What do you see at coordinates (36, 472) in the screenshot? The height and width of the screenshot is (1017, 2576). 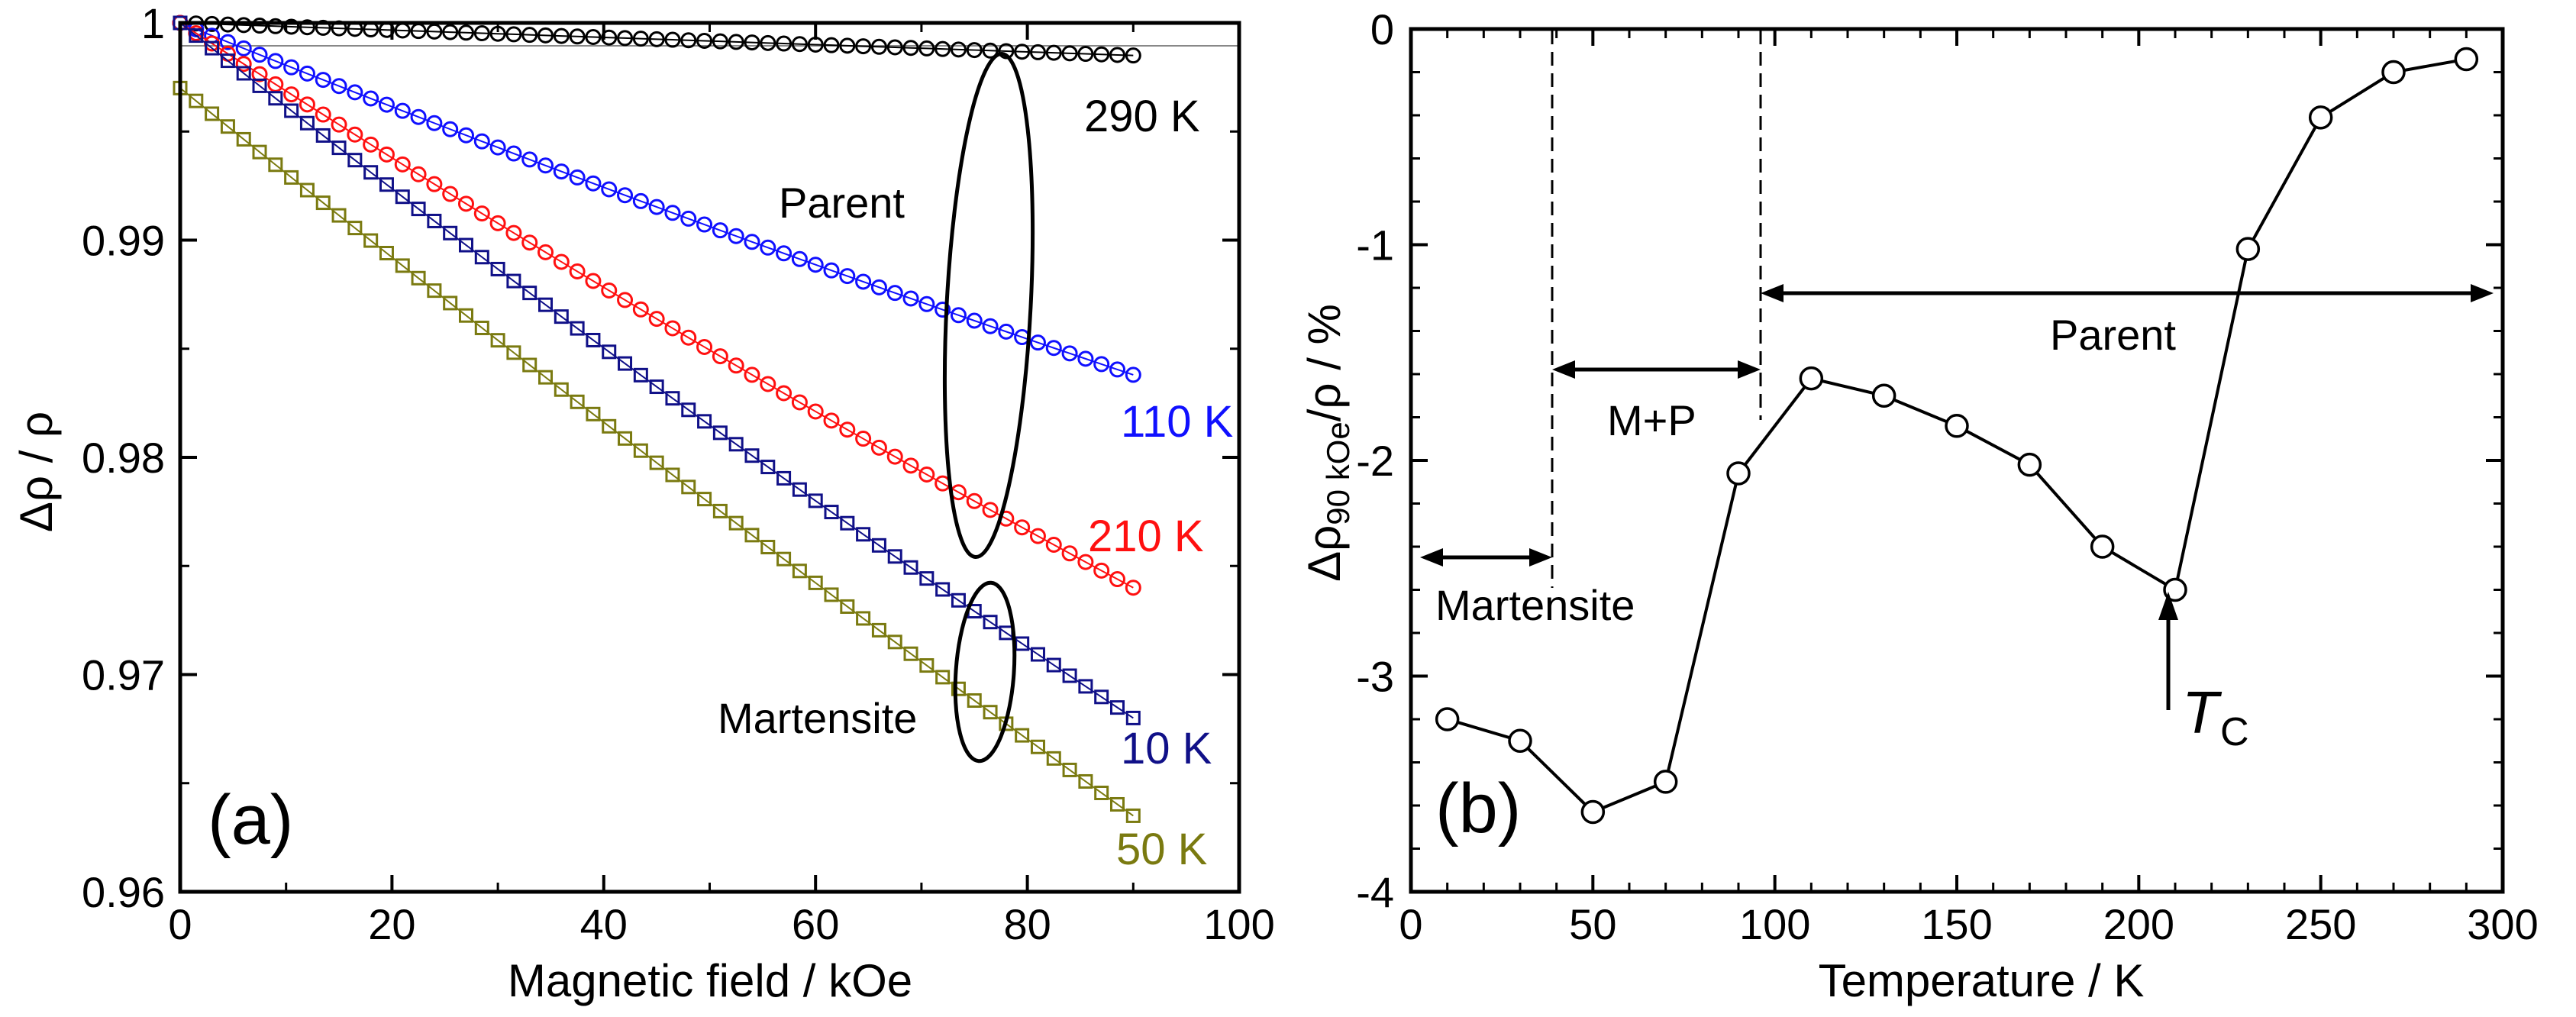 I see `panel-a-y-axis-label: Δρ / ρ` at bounding box center [36, 472].